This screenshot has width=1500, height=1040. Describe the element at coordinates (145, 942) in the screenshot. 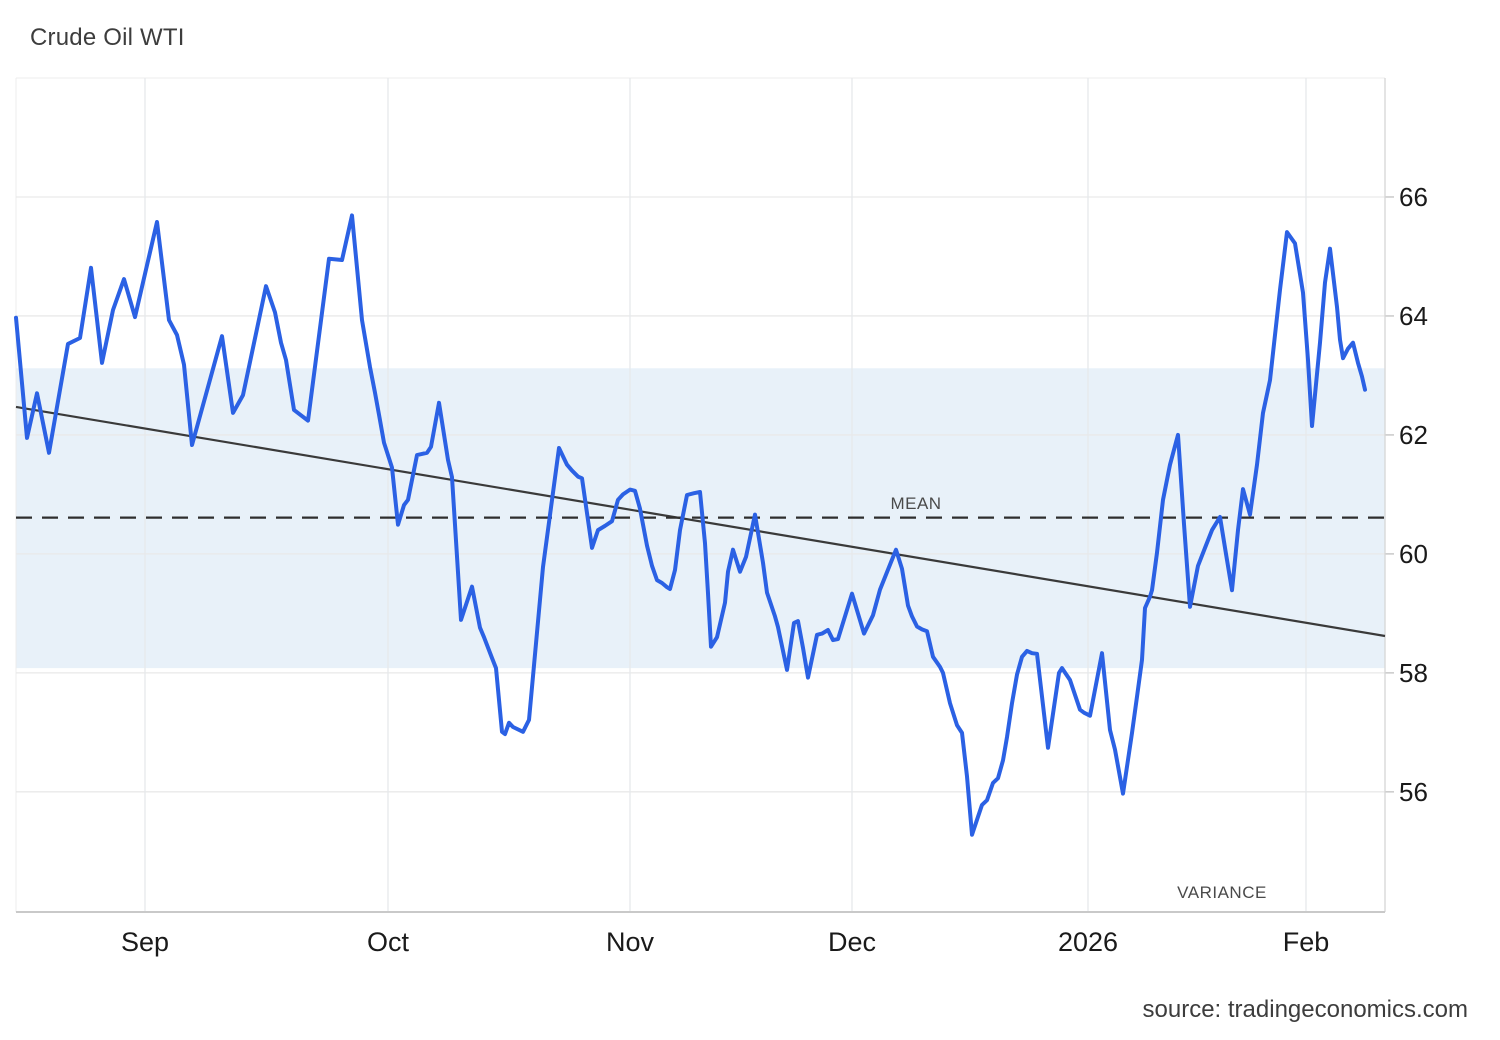

I see `x-axis-label: Sep` at that location.